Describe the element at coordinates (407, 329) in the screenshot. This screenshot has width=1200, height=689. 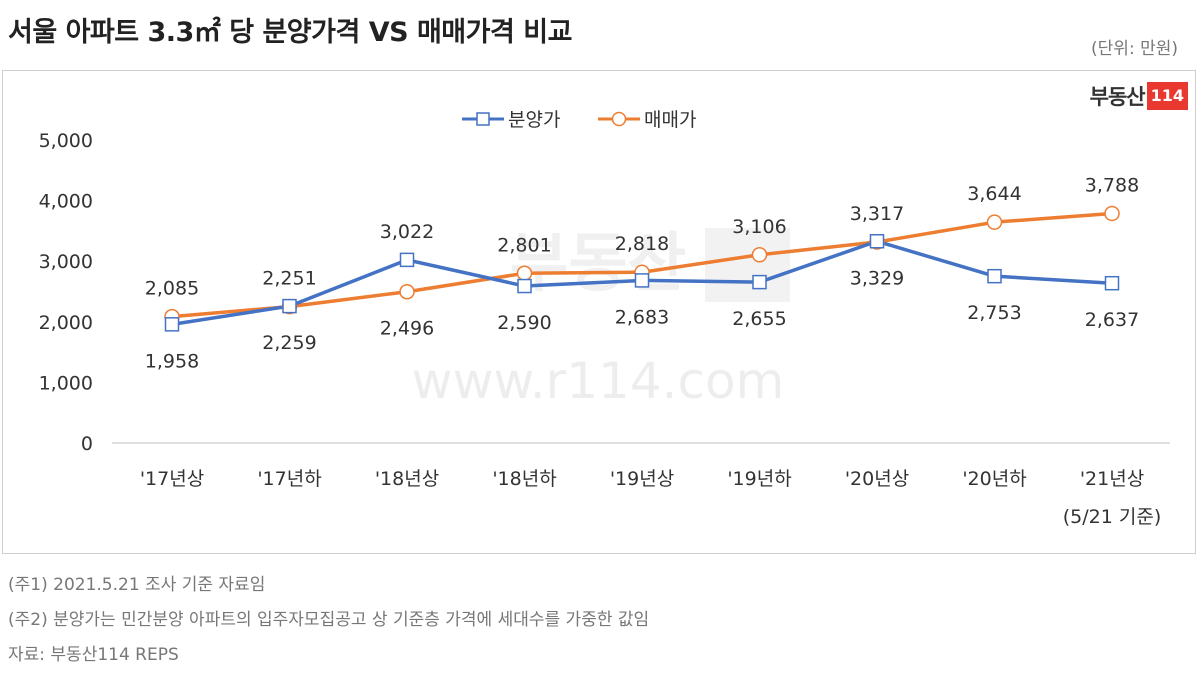
I see `data-label: 2,496` at that location.